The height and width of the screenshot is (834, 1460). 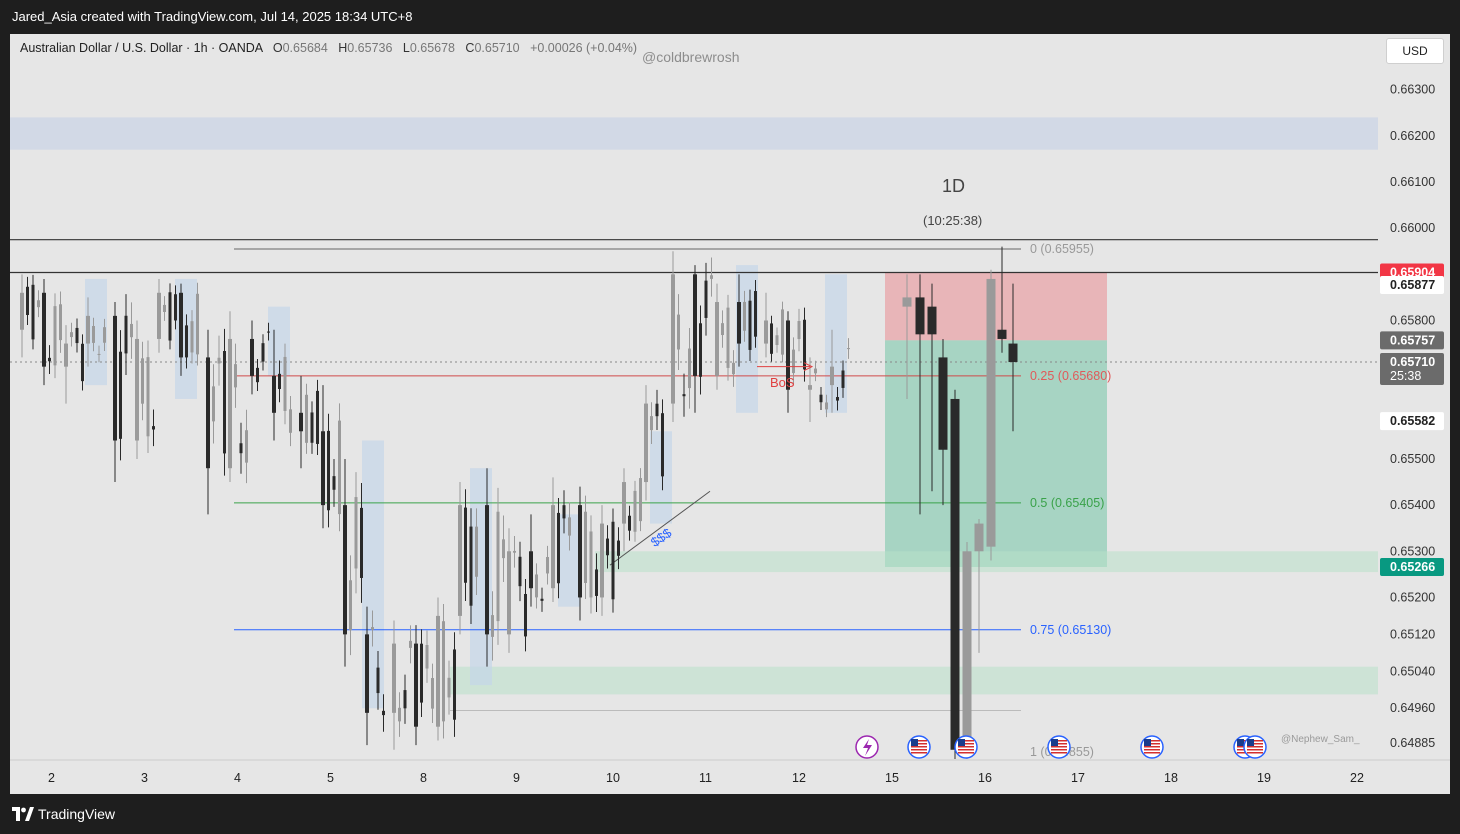 What do you see at coordinates (63, 814) in the screenshot?
I see `tradingview-logo: TradingView` at bounding box center [63, 814].